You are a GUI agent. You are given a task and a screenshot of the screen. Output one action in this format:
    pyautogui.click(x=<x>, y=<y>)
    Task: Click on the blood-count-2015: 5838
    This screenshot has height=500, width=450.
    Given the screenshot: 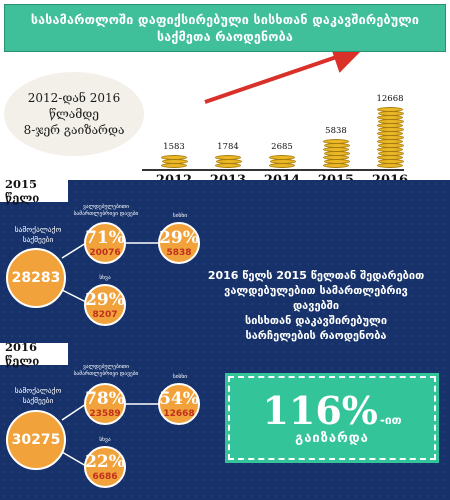 What is the action you would take?
    pyautogui.click(x=179, y=252)
    